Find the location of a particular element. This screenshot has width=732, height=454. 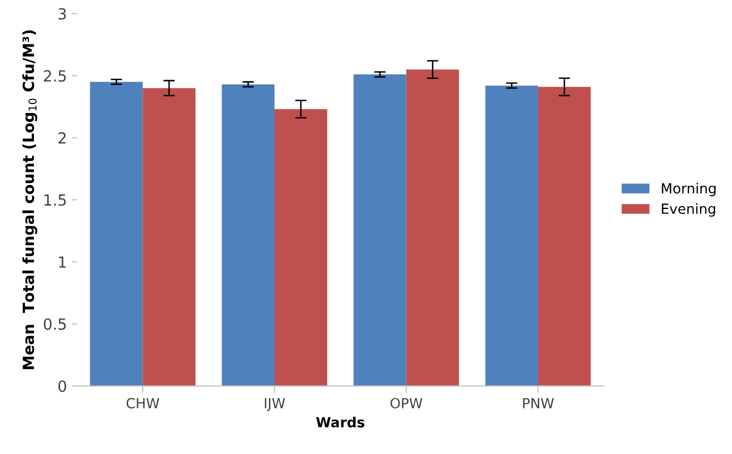

y-tick-label: 0.5 is located at coordinates (55, 324).